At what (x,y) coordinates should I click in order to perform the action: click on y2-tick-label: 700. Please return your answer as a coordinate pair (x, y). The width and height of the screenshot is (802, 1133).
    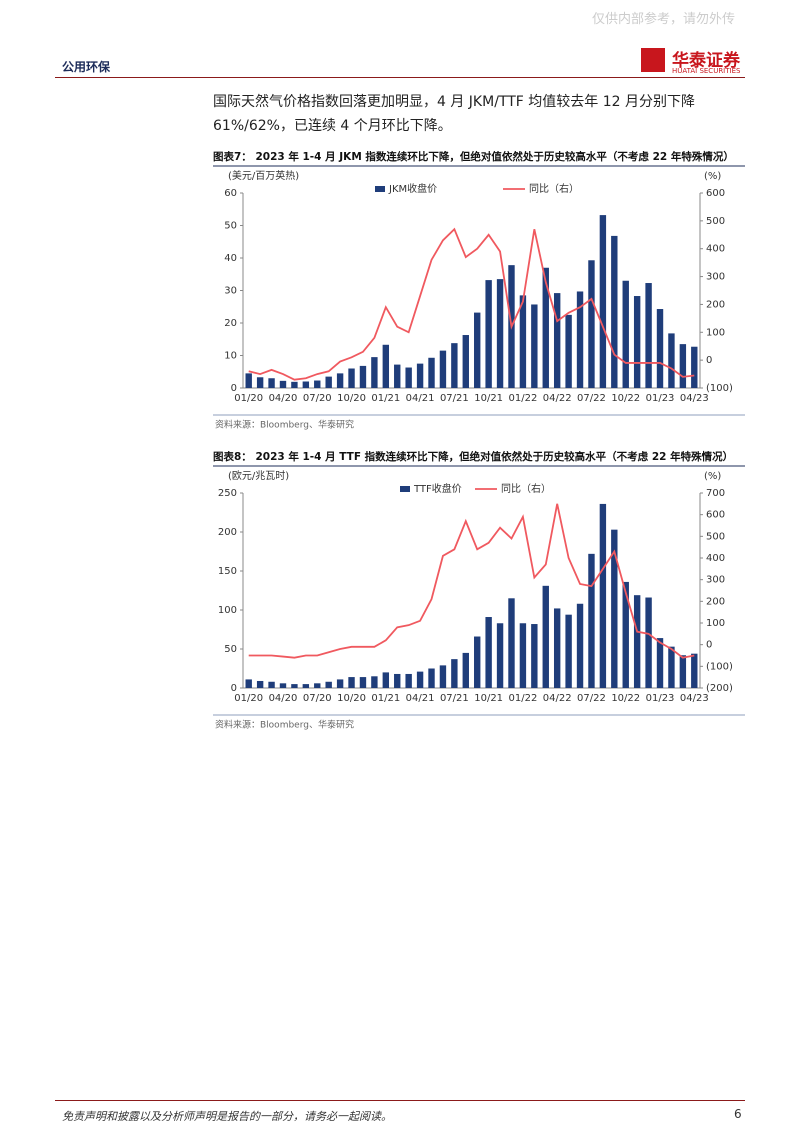
    Looking at the image, I should click on (715, 493).